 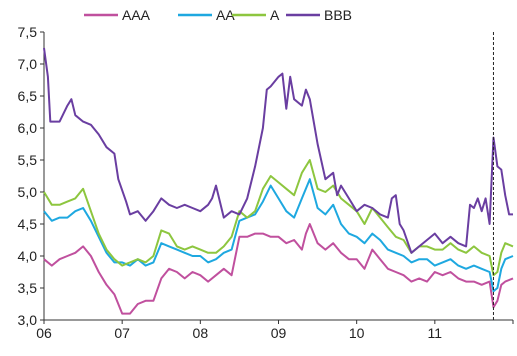 What do you see at coordinates (435, 333) in the screenshot?
I see `x-tick-label: 11` at bounding box center [435, 333].